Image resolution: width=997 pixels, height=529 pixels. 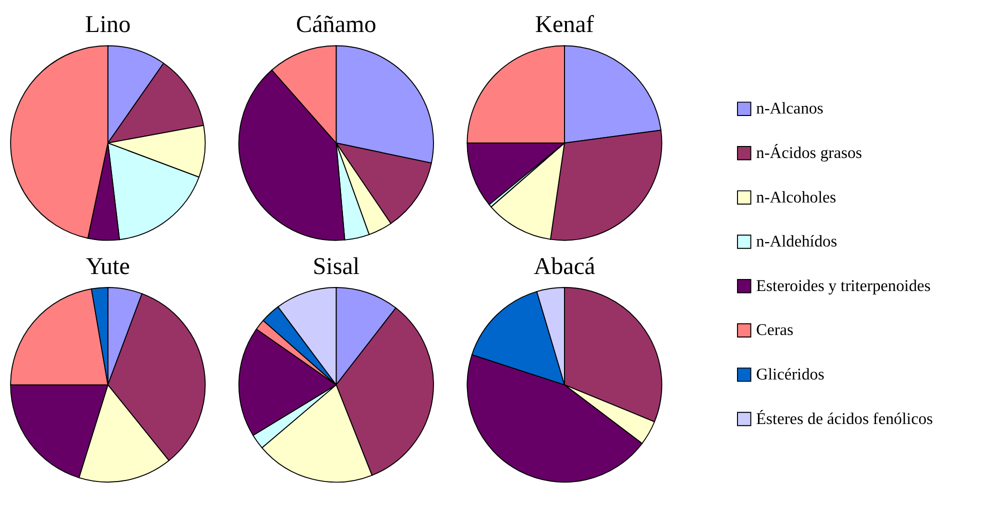 I want to click on legend-label: n-Alcanos, so click(x=790, y=108).